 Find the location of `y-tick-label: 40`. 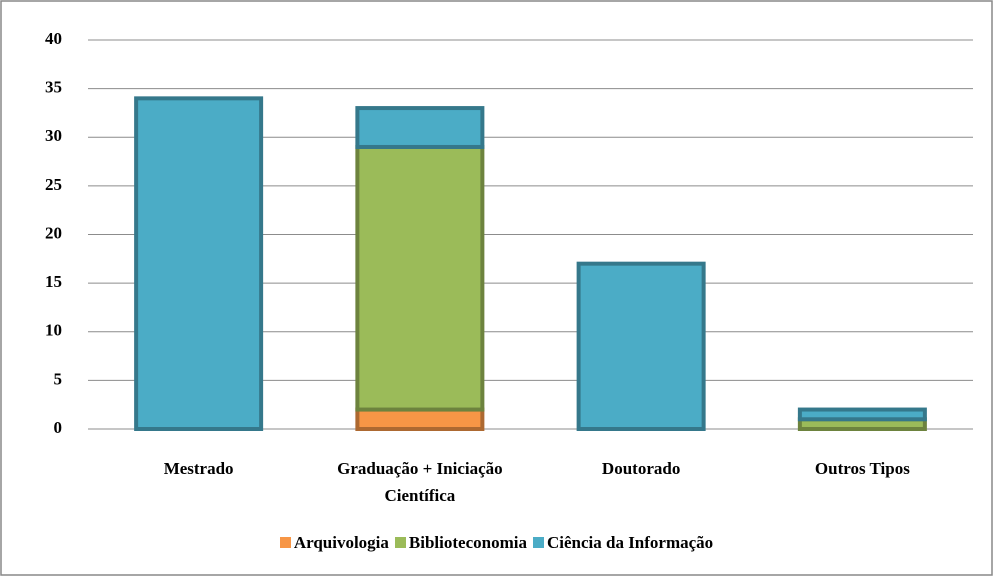

y-tick-label: 40 is located at coordinates (53, 38).